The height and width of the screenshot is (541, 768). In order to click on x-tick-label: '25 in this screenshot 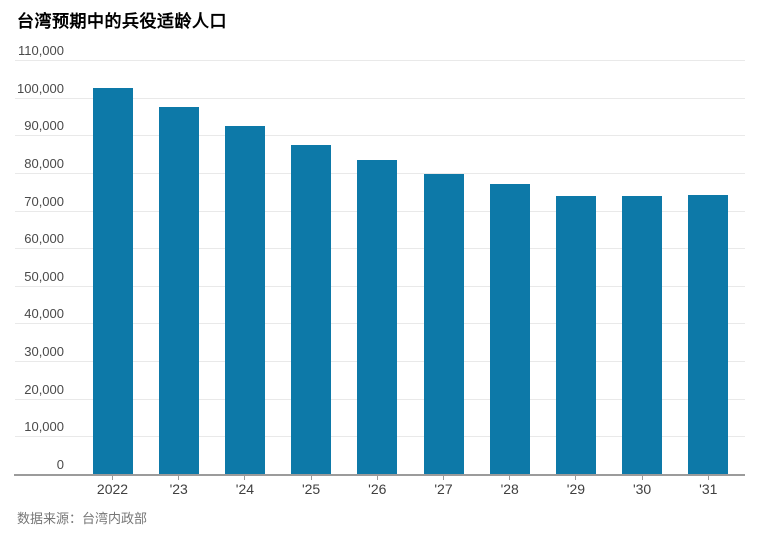, I will do `click(311, 489)`.